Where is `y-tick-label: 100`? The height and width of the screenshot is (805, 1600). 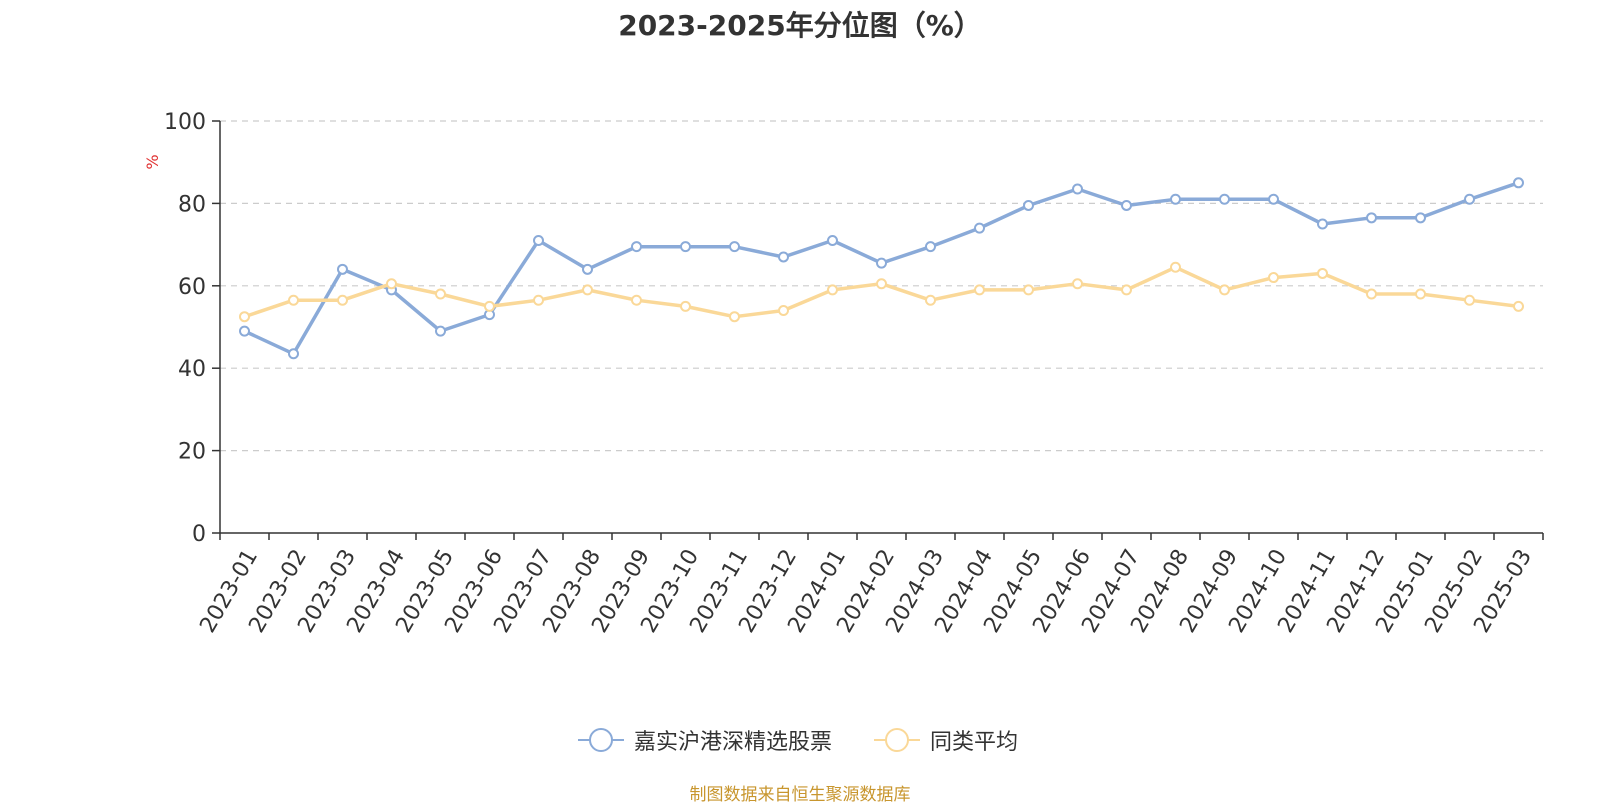
y-tick-label: 100 is located at coordinates (185, 122).